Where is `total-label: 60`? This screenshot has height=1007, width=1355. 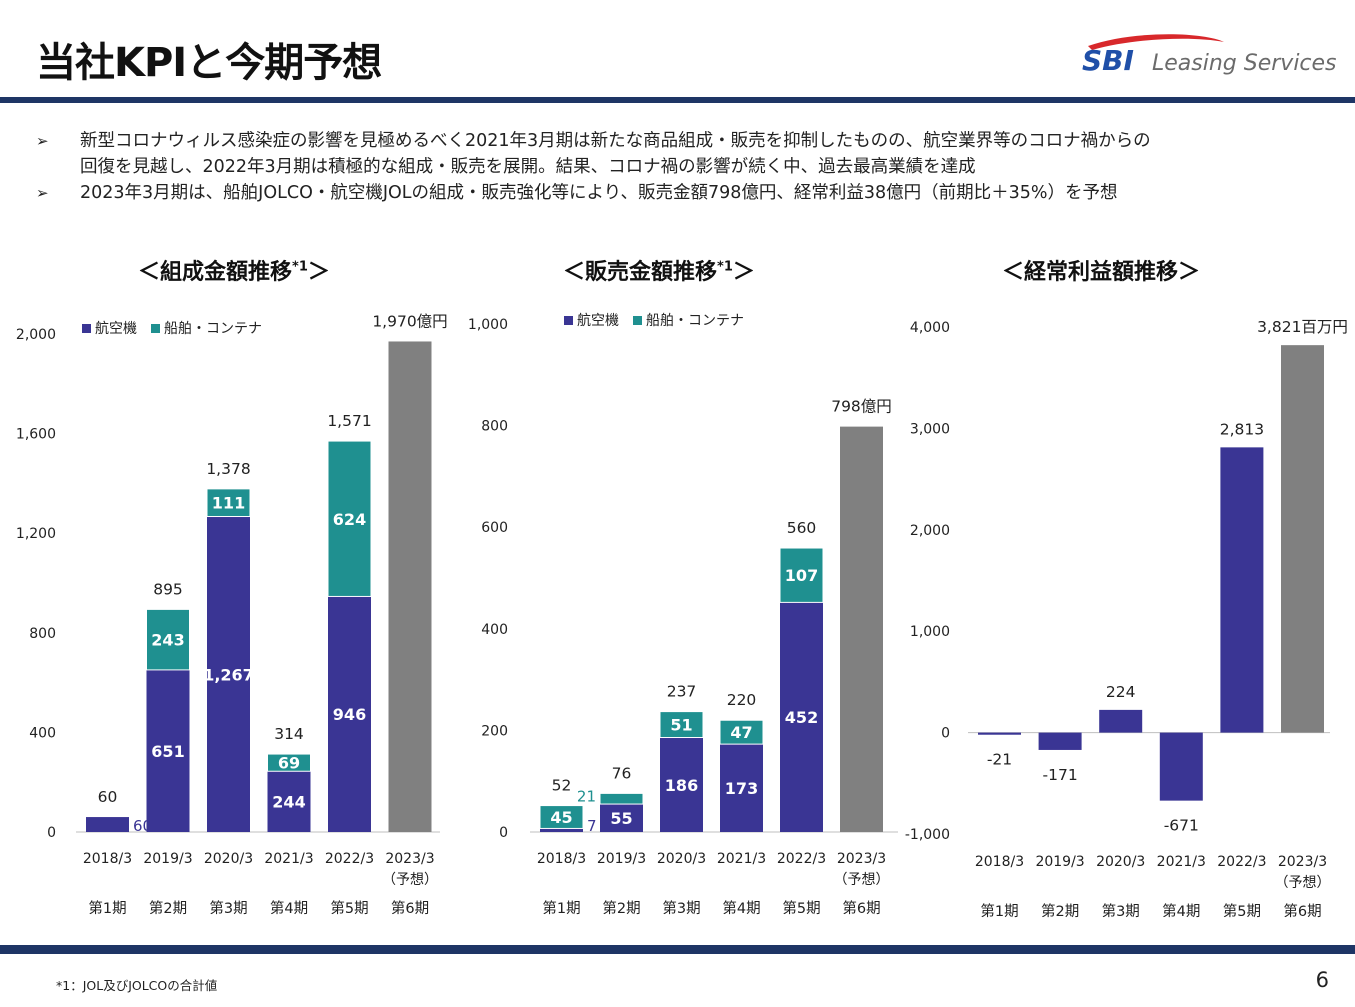
total-label: 60 is located at coordinates (108, 797).